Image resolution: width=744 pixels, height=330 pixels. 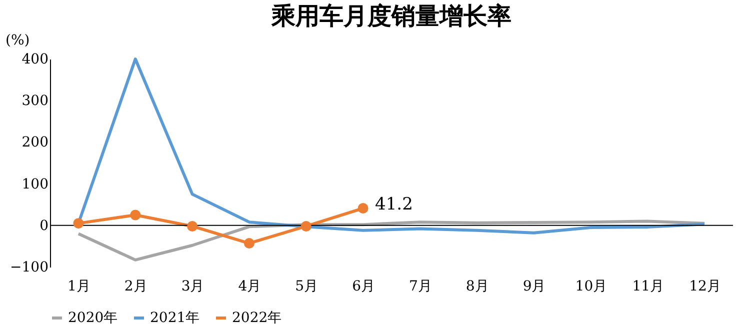 What do you see at coordinates (391, 241) in the screenshot?
I see `line-series` at bounding box center [391, 241].